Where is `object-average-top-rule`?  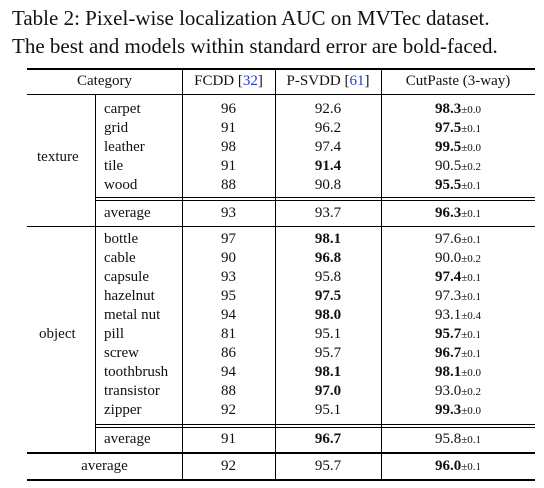 object-average-top-rule is located at coordinates (315, 427).